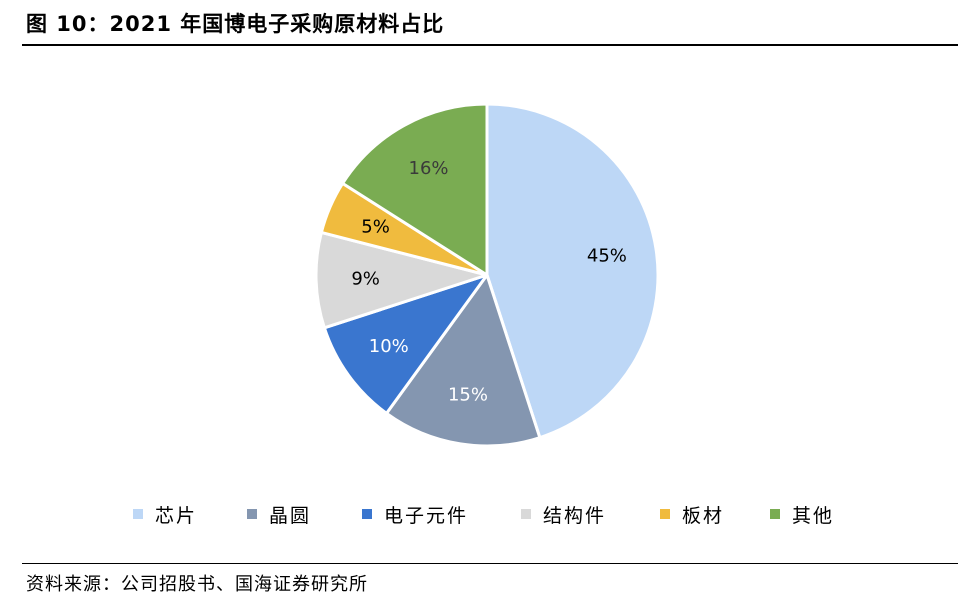  Describe the element at coordinates (490, 45) in the screenshot. I see `title-divider` at that location.